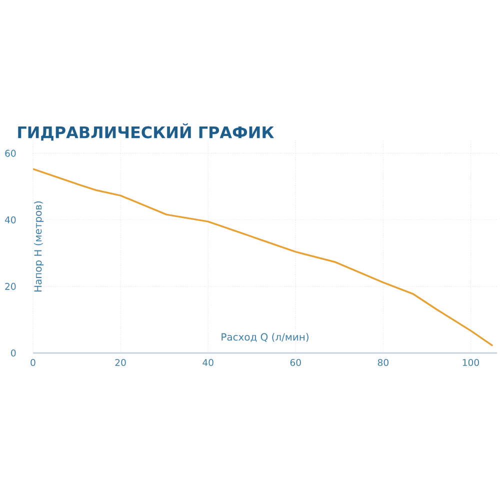 This screenshot has height=500, width=500. I want to click on x-axis-title: Расход Q (л/мин), so click(265, 337).